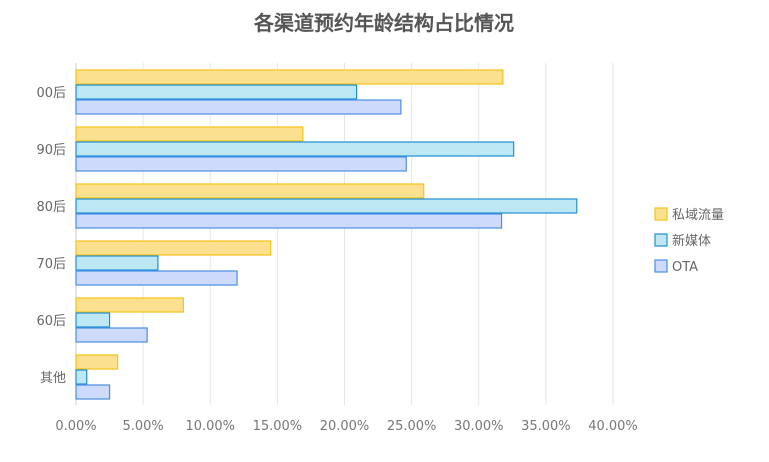 The height and width of the screenshot is (462, 769). Describe the element at coordinates (613, 426) in the screenshot. I see `x-tick-label: 40.00%` at that location.